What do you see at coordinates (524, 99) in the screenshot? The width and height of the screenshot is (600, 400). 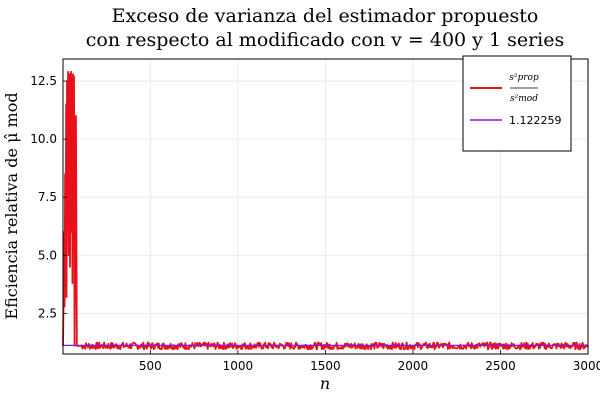 I see `legend-label-denominator: s²mod` at bounding box center [524, 99].